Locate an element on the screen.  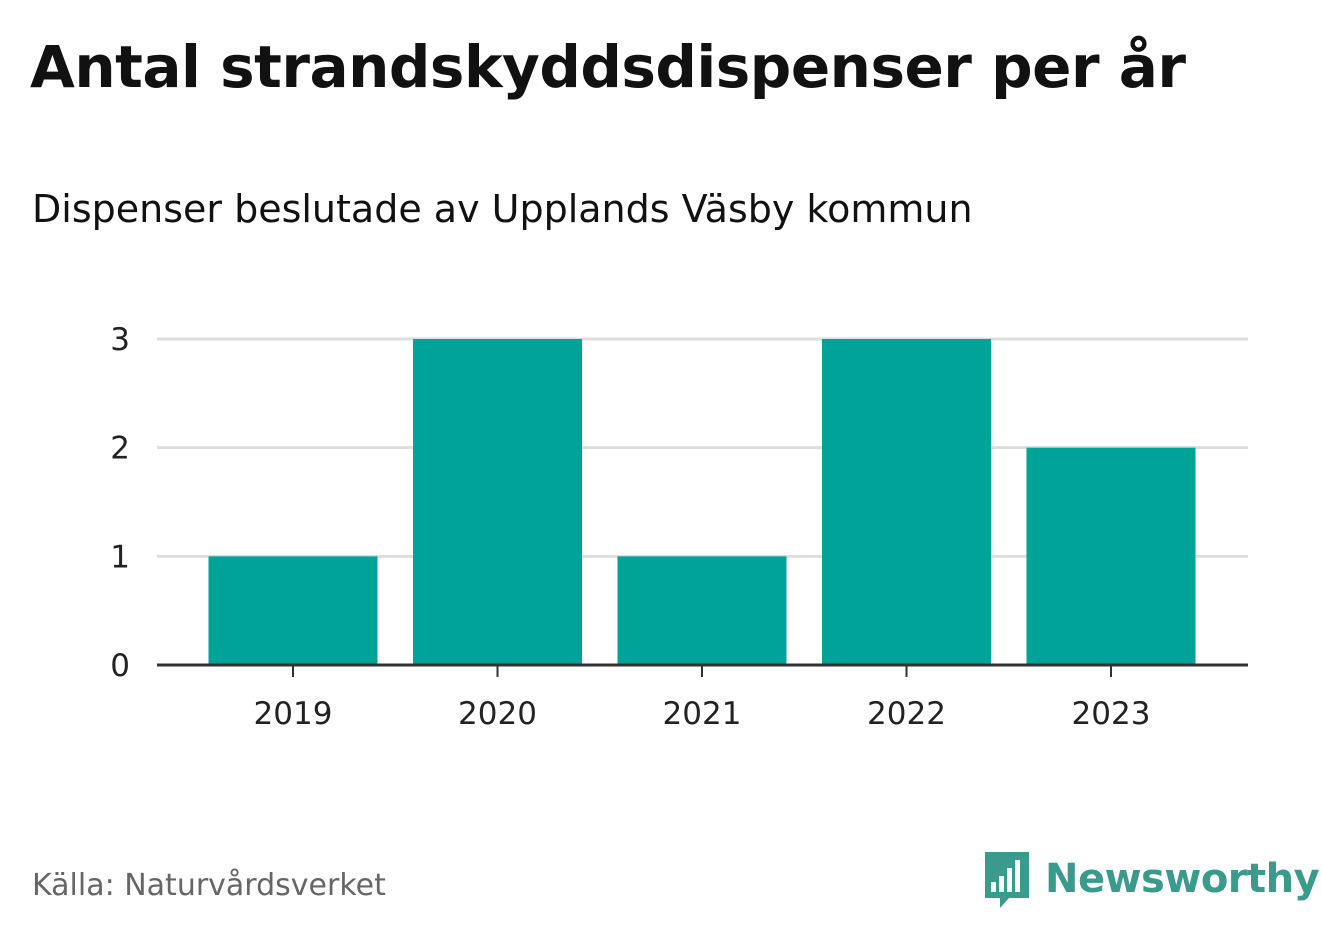
x-tick-label: 2023 is located at coordinates (1111, 714).